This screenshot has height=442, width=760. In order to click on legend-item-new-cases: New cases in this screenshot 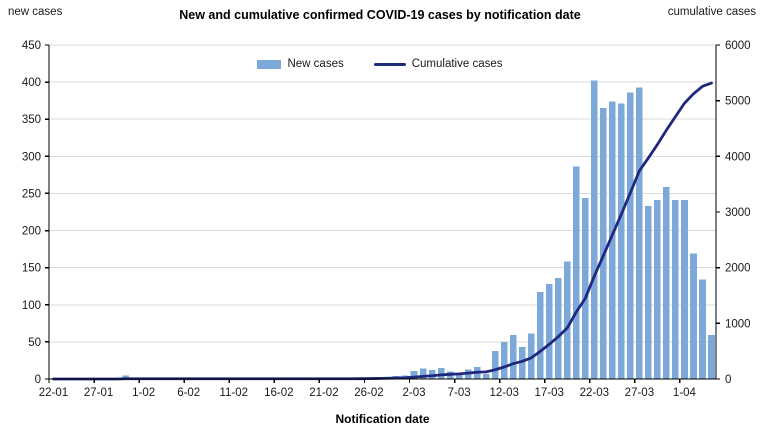, I will do `click(300, 64)`.